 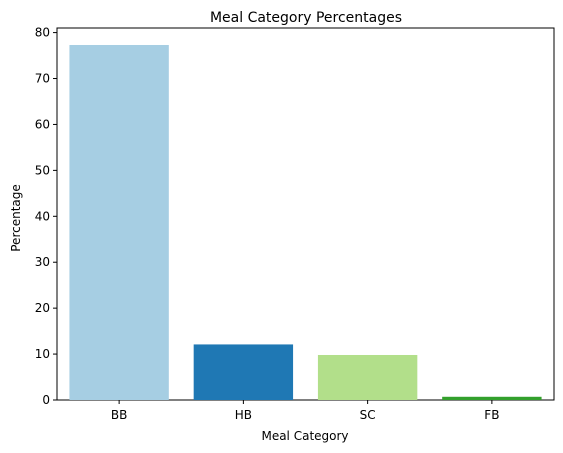 What do you see at coordinates (42, 79) in the screenshot?
I see `y-tick-label: 70` at bounding box center [42, 79].